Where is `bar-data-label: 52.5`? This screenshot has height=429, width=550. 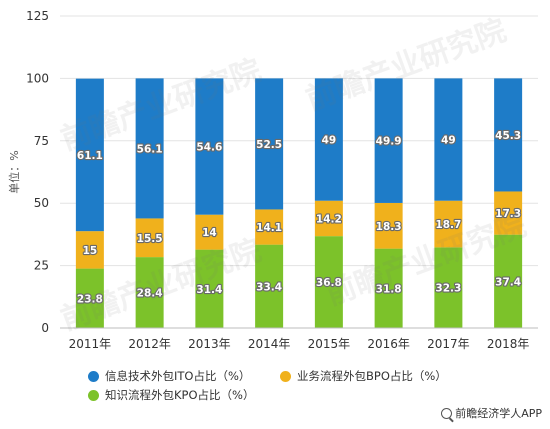
bar-data-label: 52.5 is located at coordinates (269, 145).